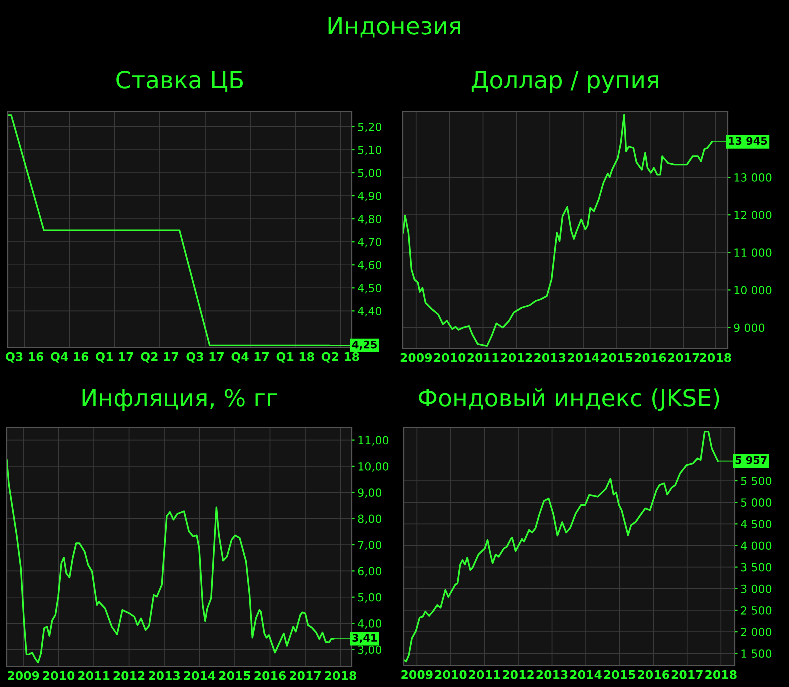  I want to click on annotation: 13 945, so click(748, 141).